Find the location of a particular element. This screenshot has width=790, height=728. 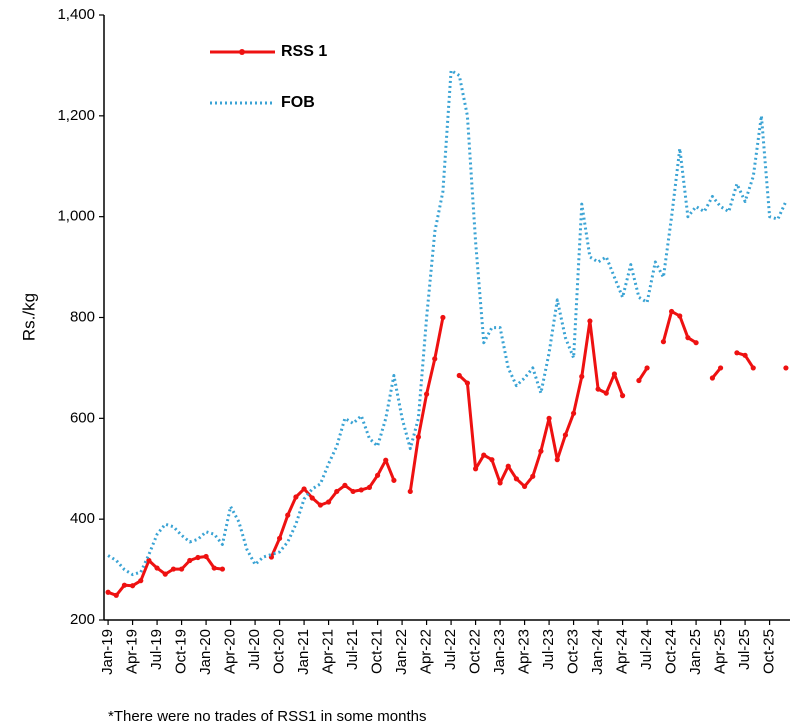

x-tick-label: Jul-19 is located at coordinates (156, 649).